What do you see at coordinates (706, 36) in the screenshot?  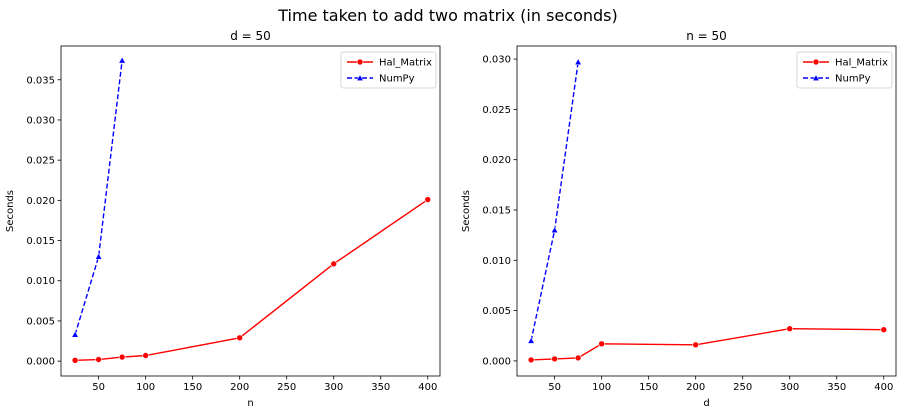 I see `subplot-title: n = 50` at bounding box center [706, 36].